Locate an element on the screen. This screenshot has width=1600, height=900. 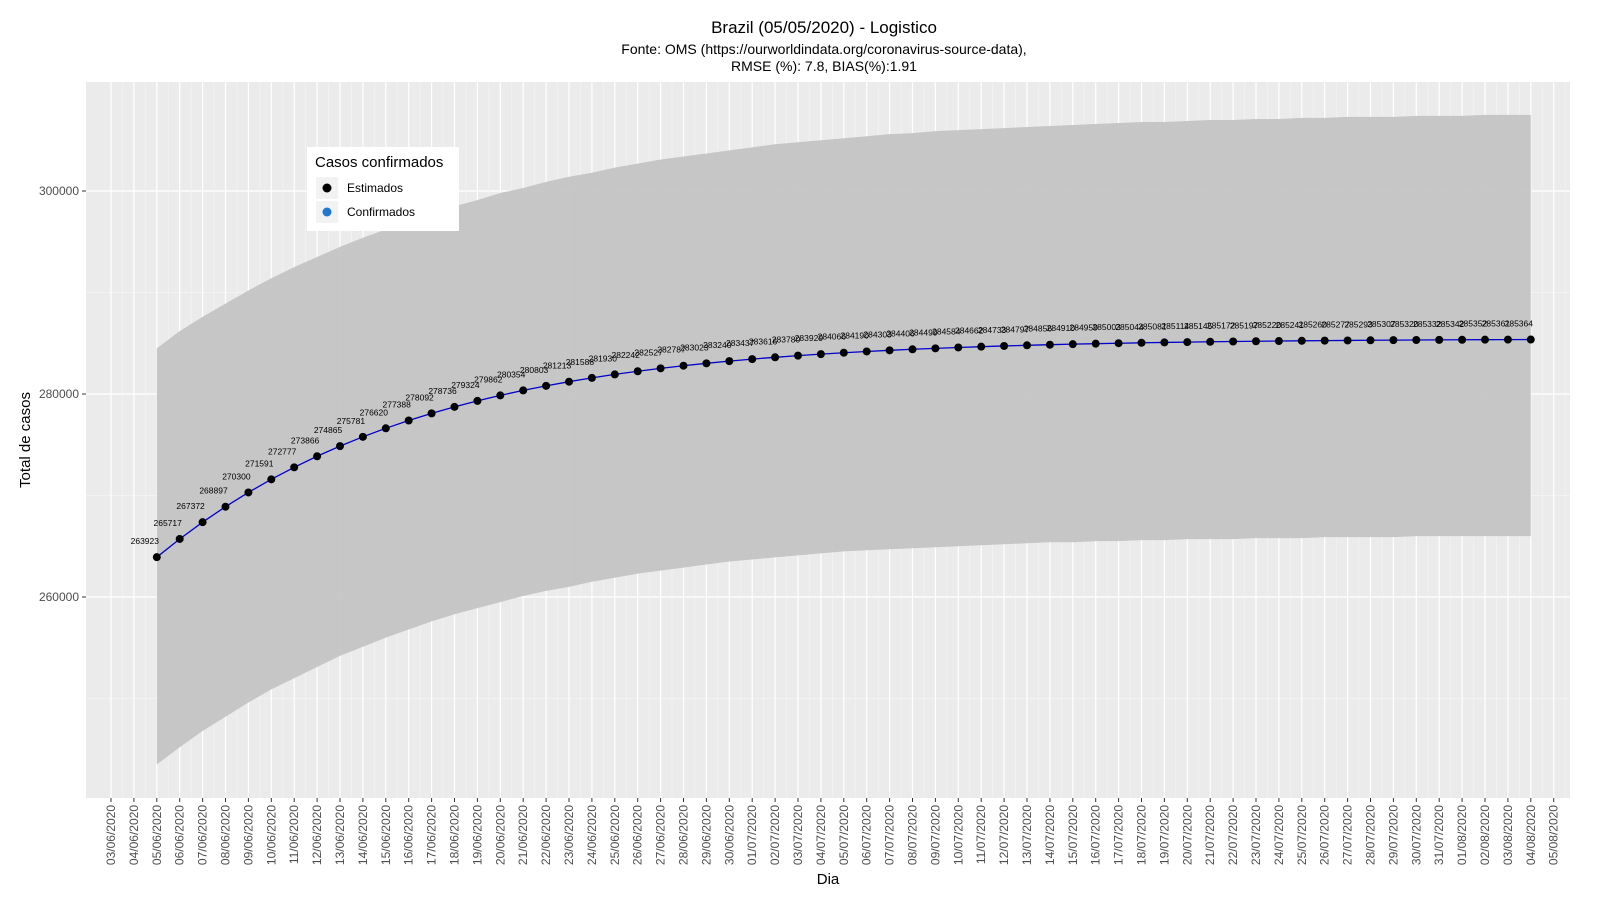
x-tick-label-12: 15/06/2020 is located at coordinates (386, 835).